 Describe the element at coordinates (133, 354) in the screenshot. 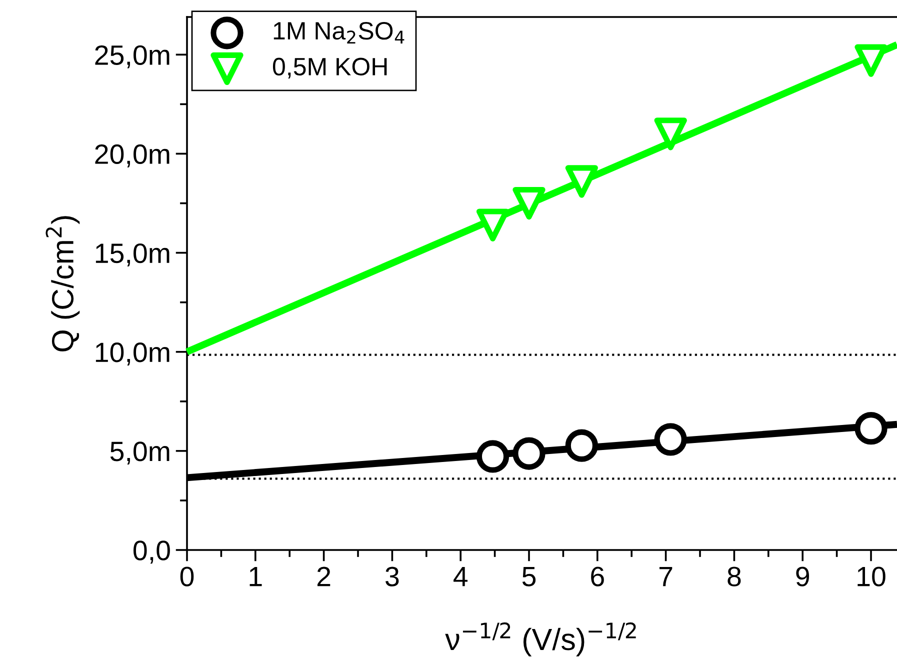

I see `y-tick-label: 10,0m` at that location.